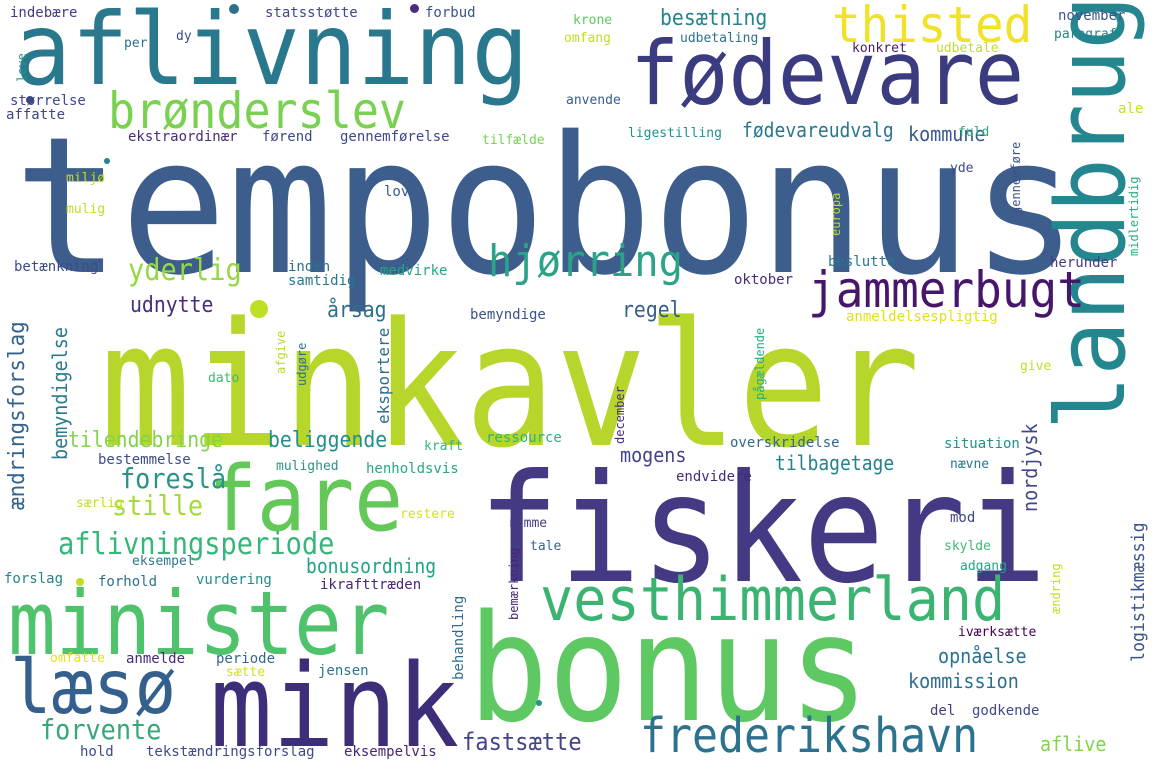 The height and width of the screenshot is (770, 1155). Describe the element at coordinates (17, 415) in the screenshot. I see `word-aendringsforslag: ændringsforslag` at that location.